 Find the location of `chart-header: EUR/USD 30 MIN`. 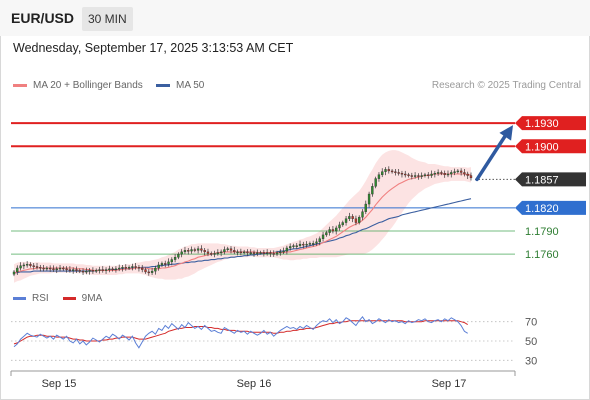

chart-header: EUR/USD 30 MIN is located at coordinates (295, 18).